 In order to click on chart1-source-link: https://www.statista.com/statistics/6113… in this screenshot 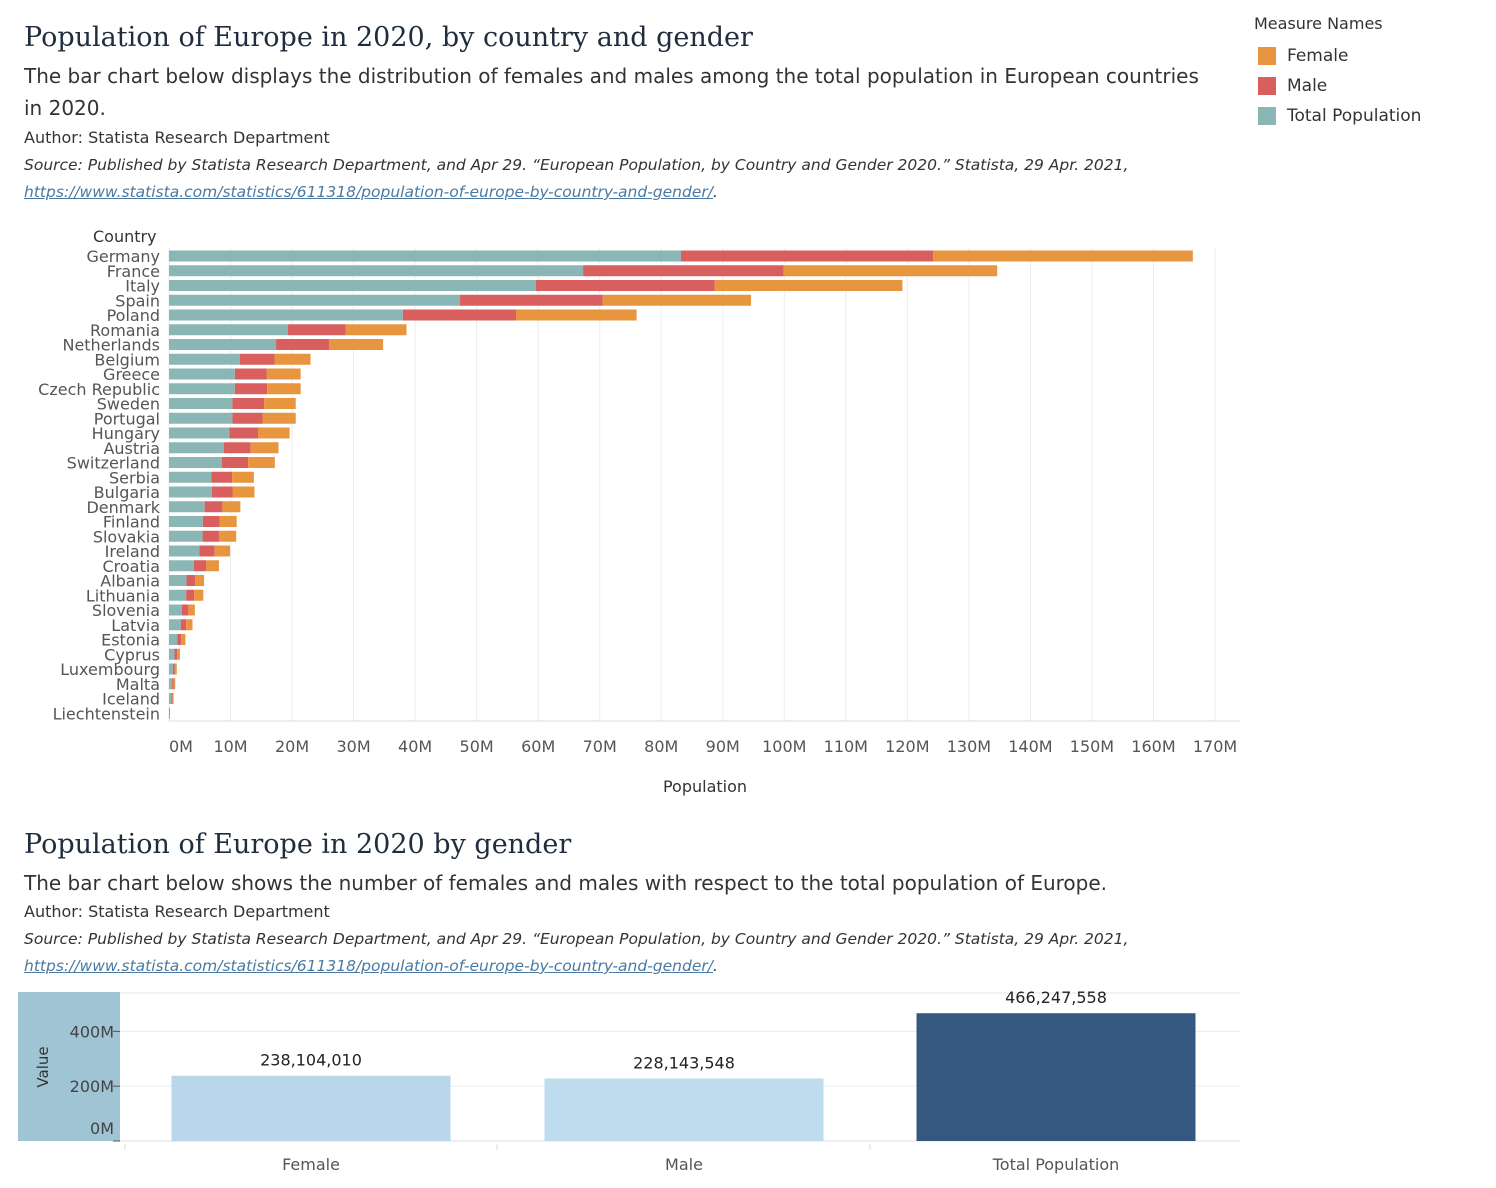, I will do `click(368, 192)`.